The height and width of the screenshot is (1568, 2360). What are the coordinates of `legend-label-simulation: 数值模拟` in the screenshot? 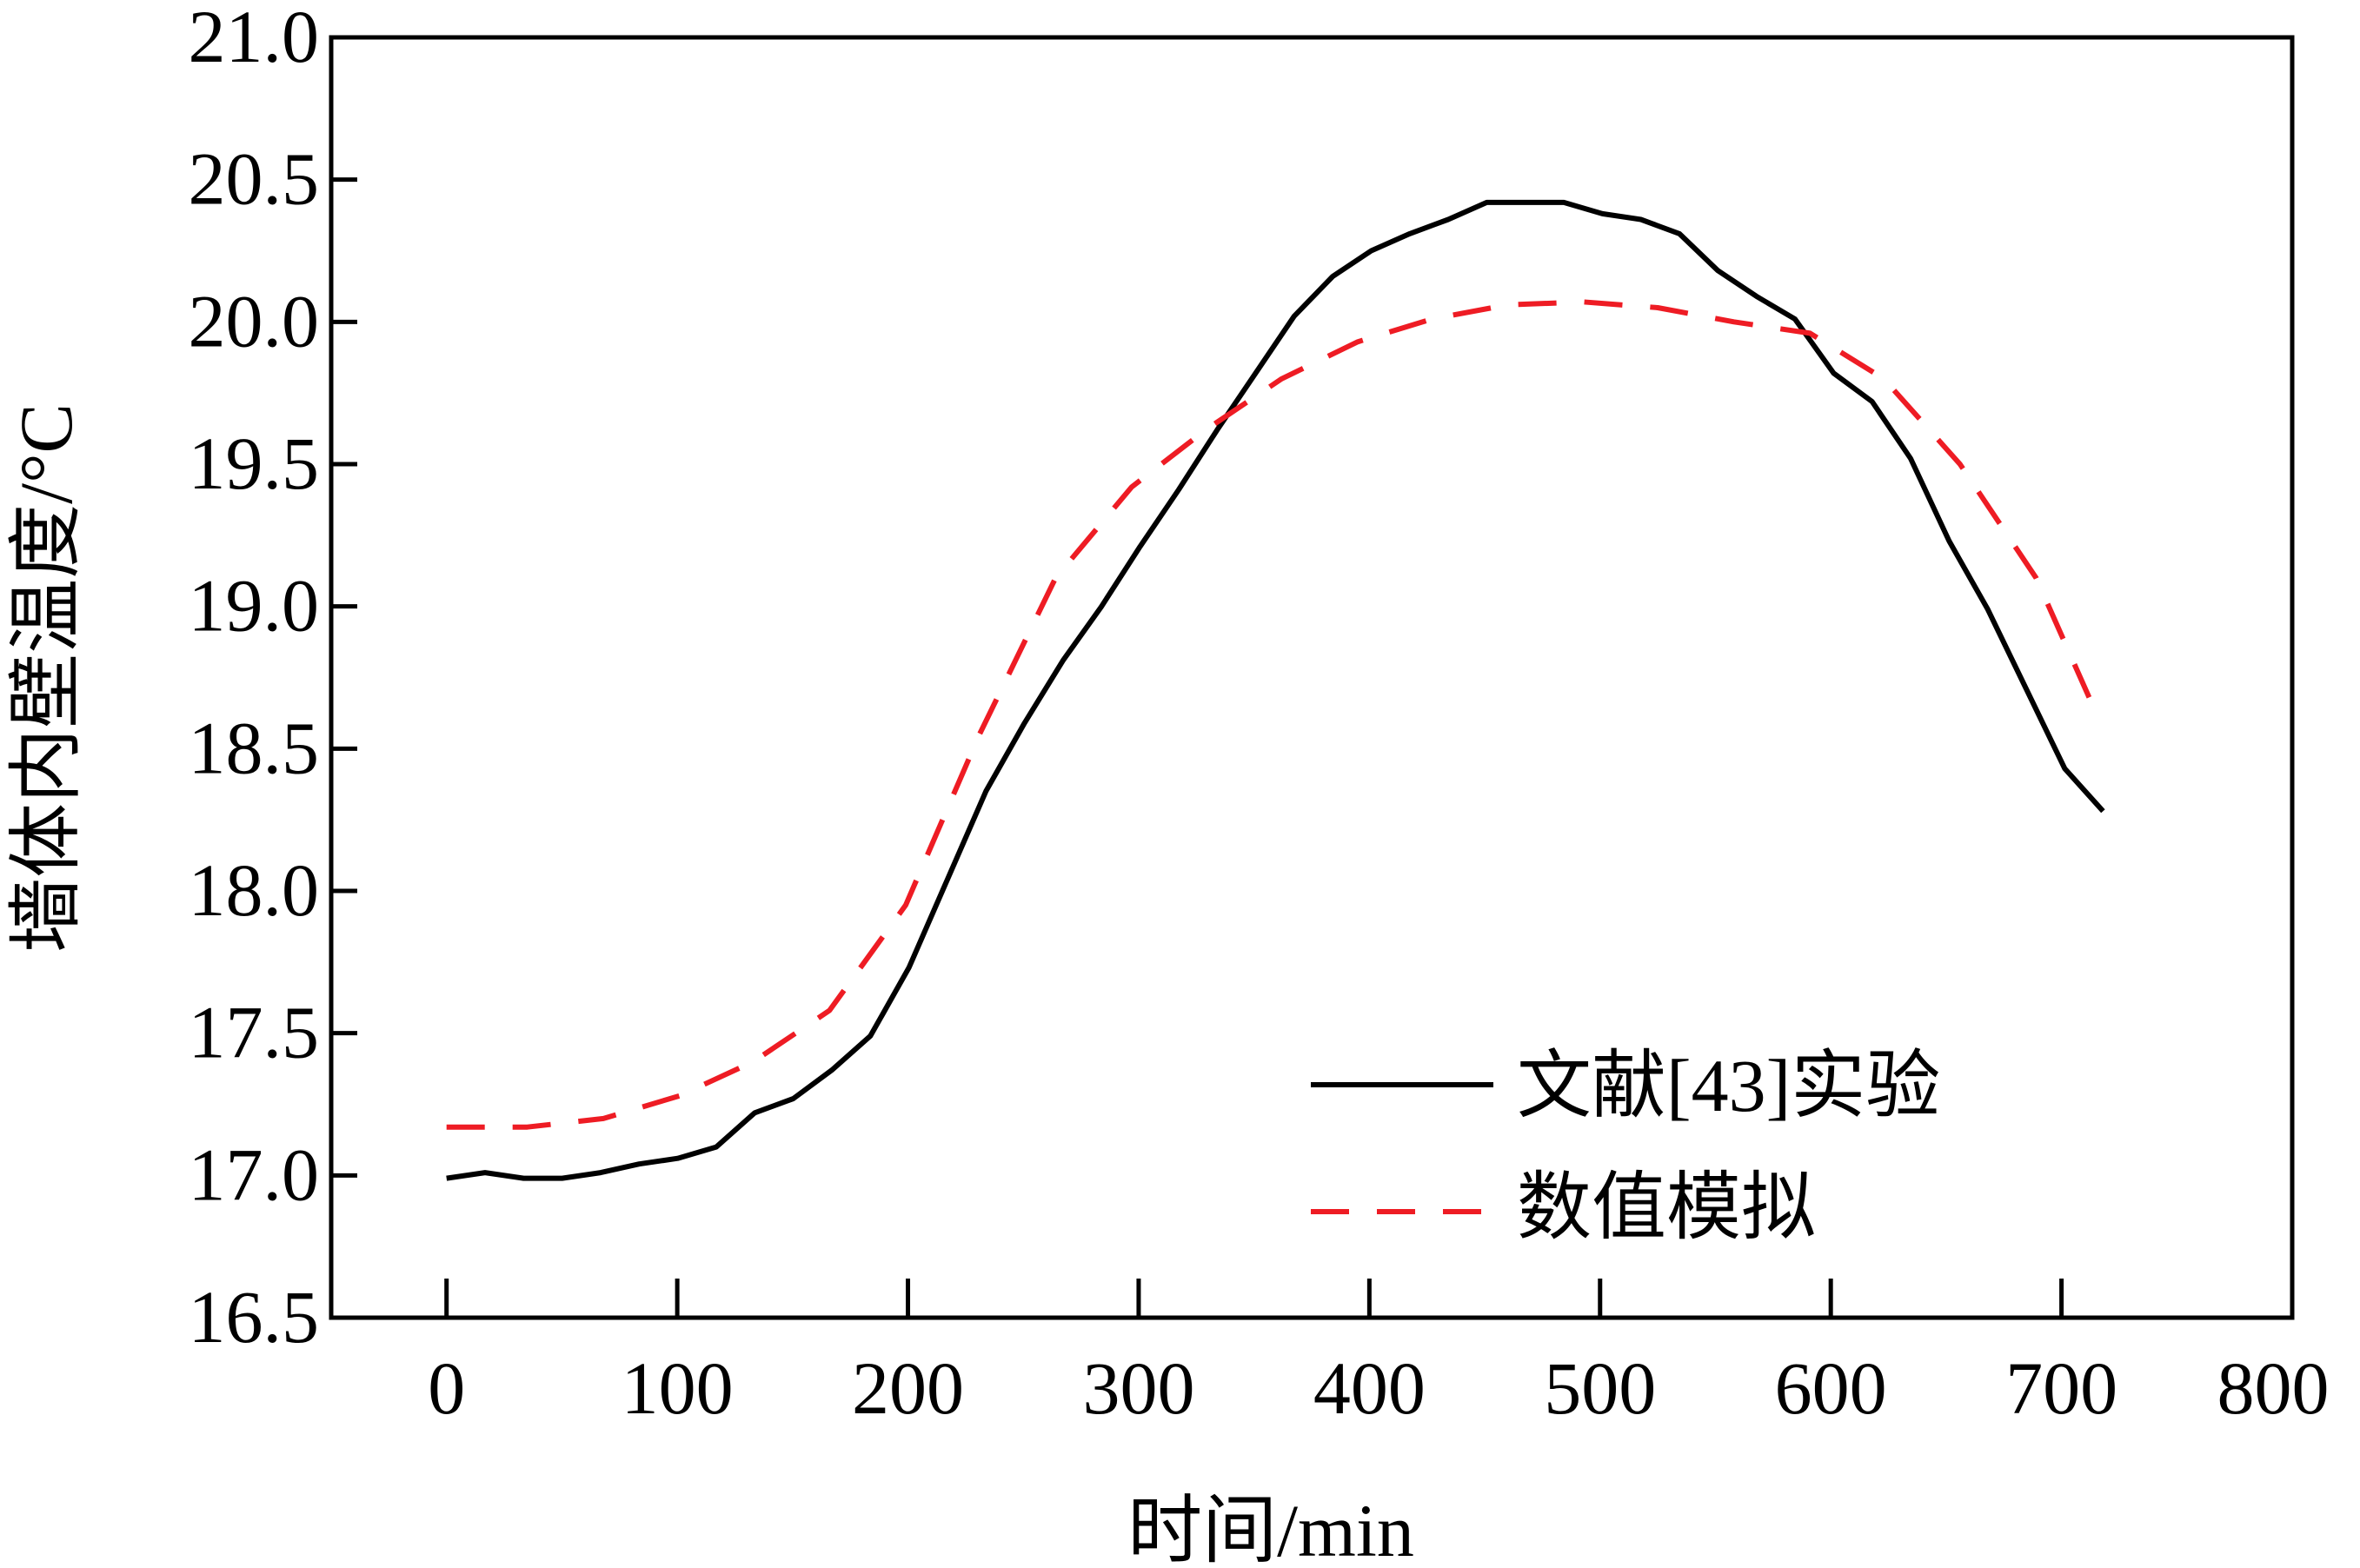 It's located at (1666, 1207).